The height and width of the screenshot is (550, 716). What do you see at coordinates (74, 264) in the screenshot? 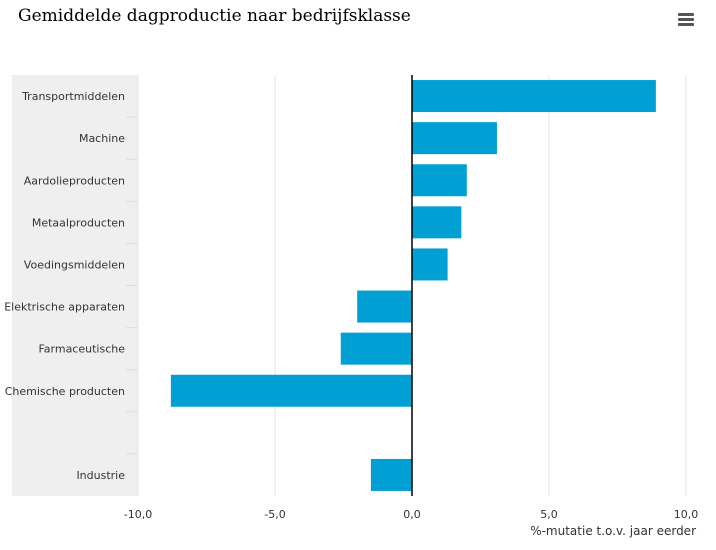
I see `category-label: Voedingsmiddelen` at bounding box center [74, 264].